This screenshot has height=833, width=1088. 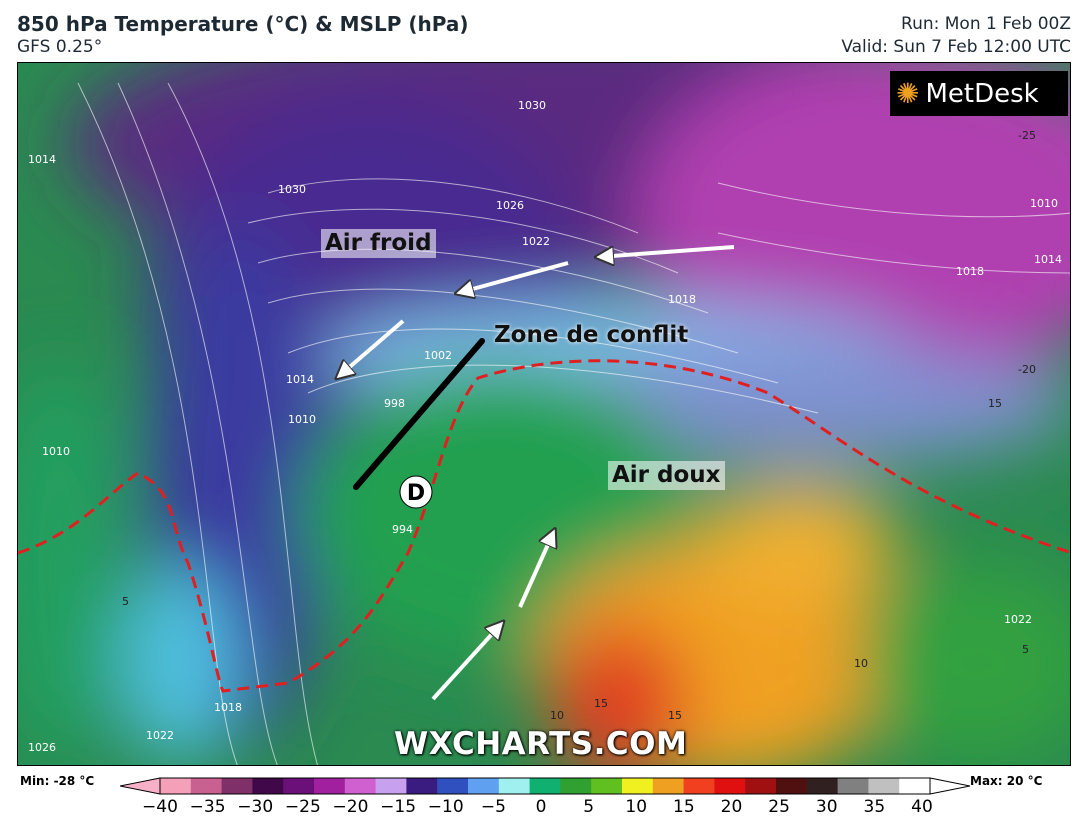 I want to click on low-pressure-marker, so click(x=416, y=492).